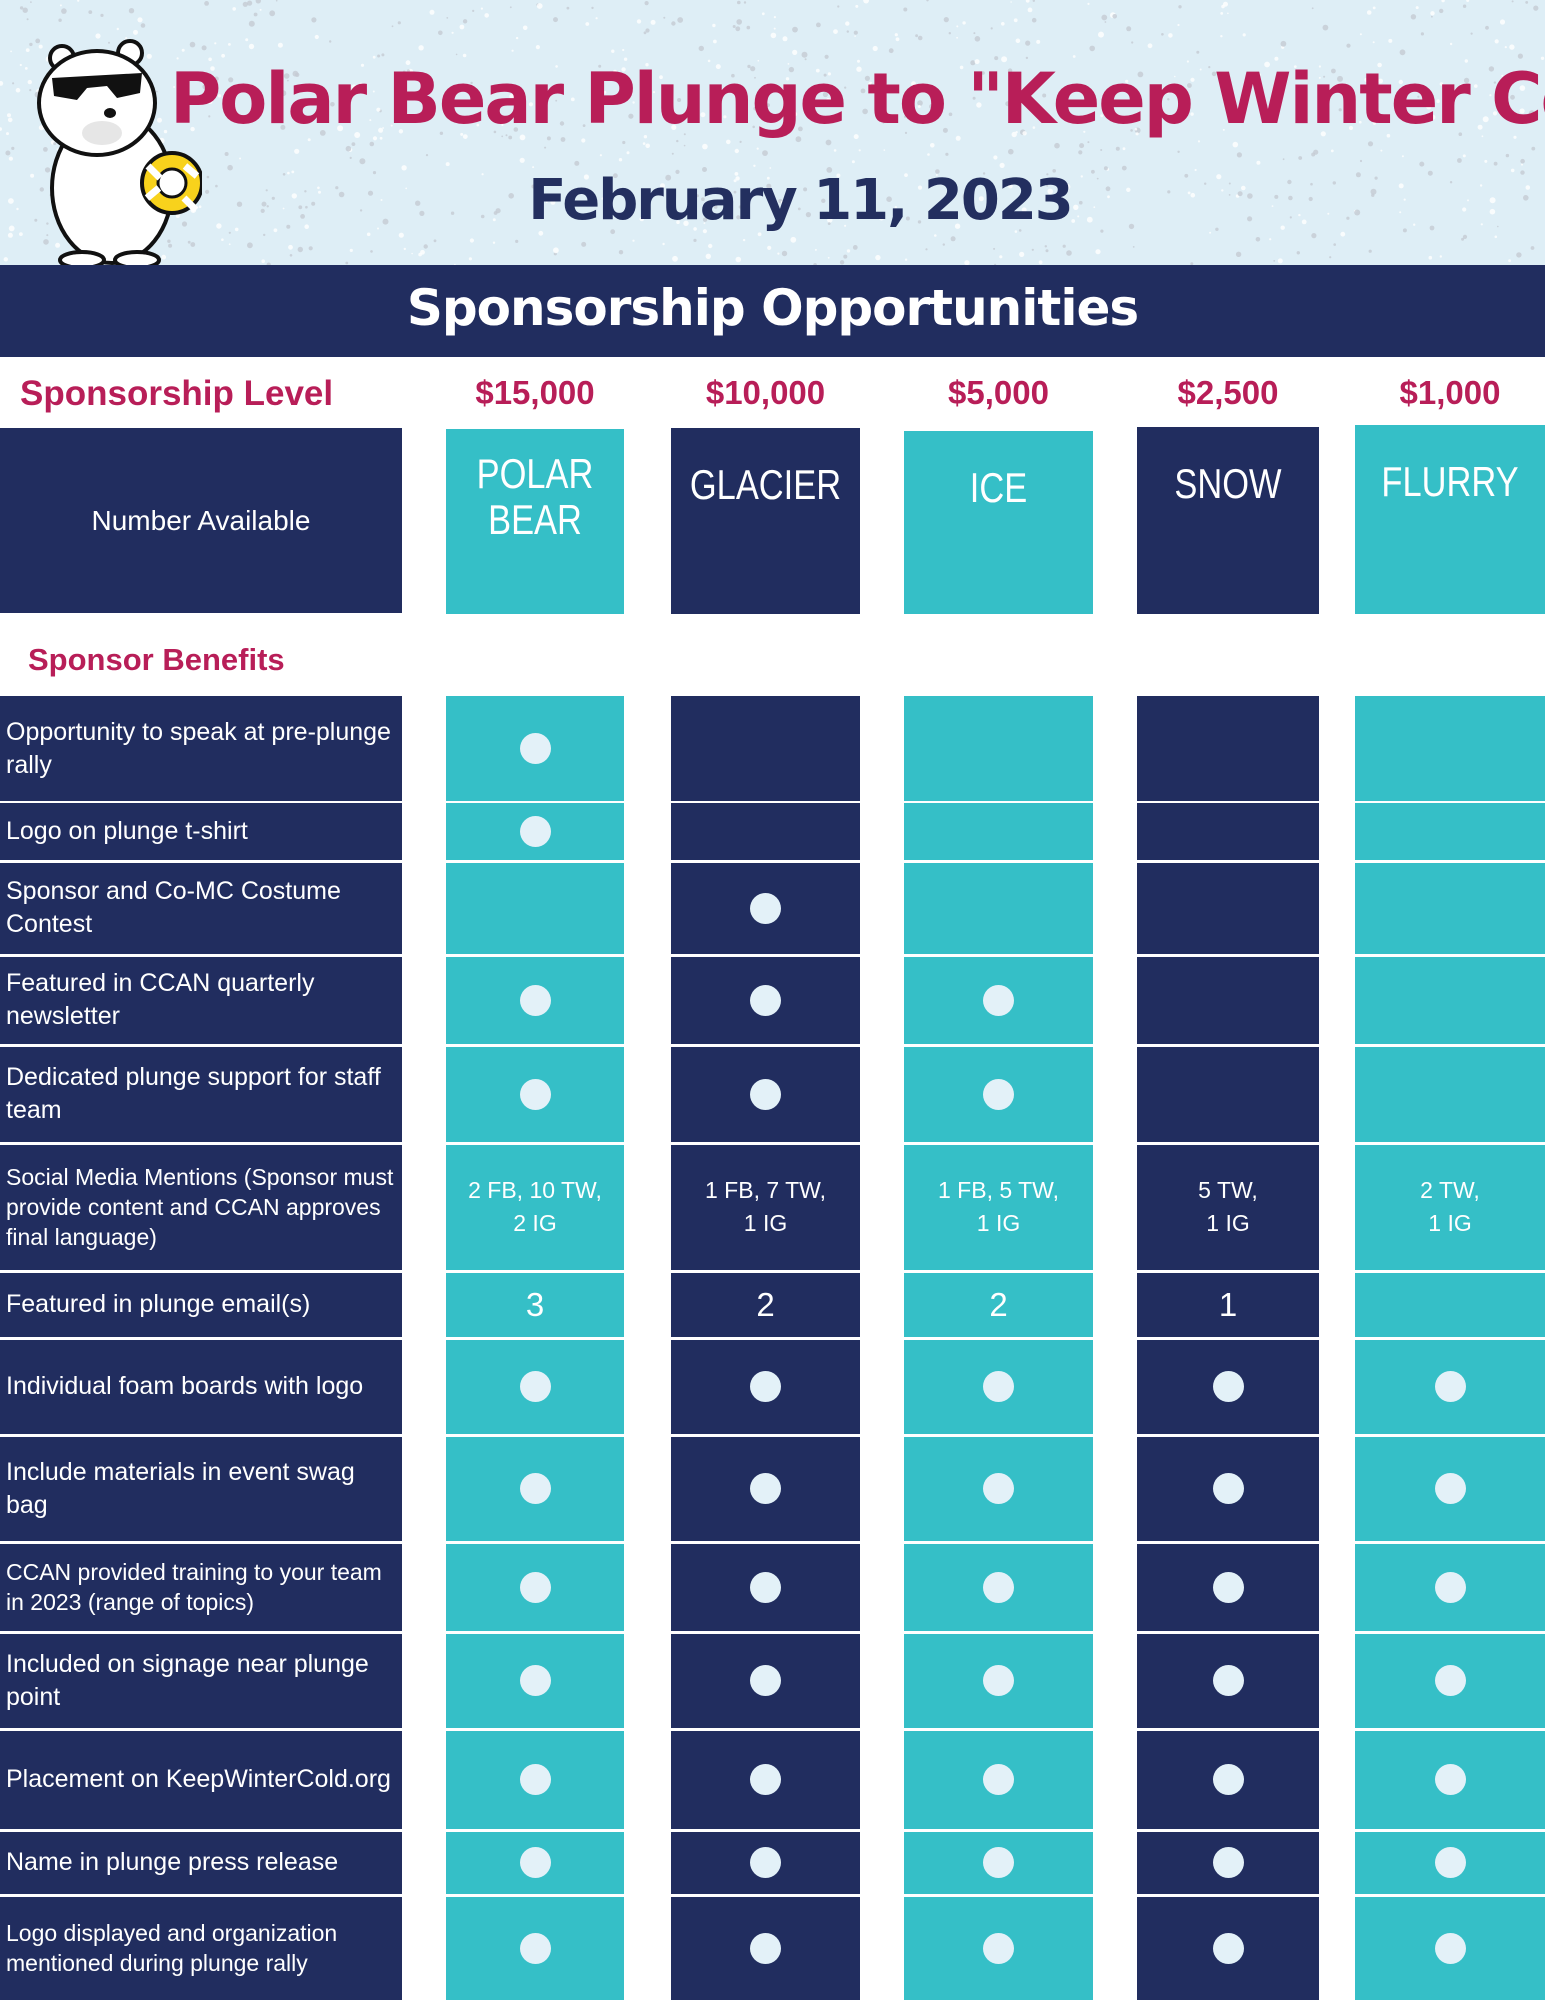 The width and height of the screenshot is (1545, 2000). Describe the element at coordinates (1450, 482) in the screenshot. I see `tier-name: FLURRY` at that location.